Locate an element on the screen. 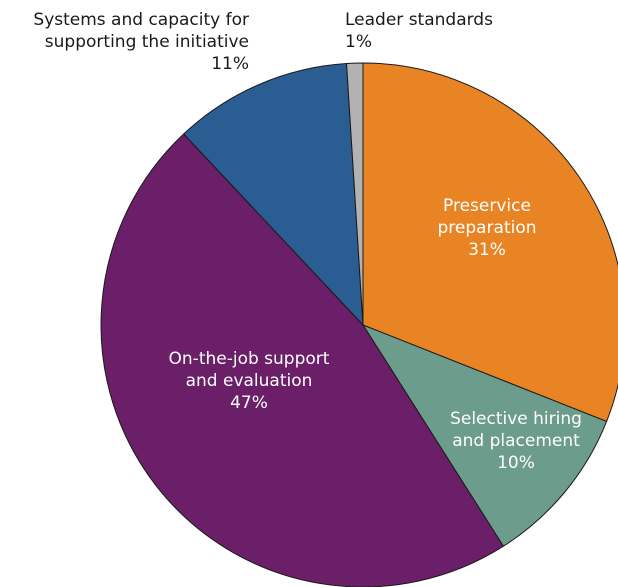 Image resolution: width=618 pixels, height=587 pixels. slice-label-1: Selective hiring and placement 10% is located at coordinates (516, 441).